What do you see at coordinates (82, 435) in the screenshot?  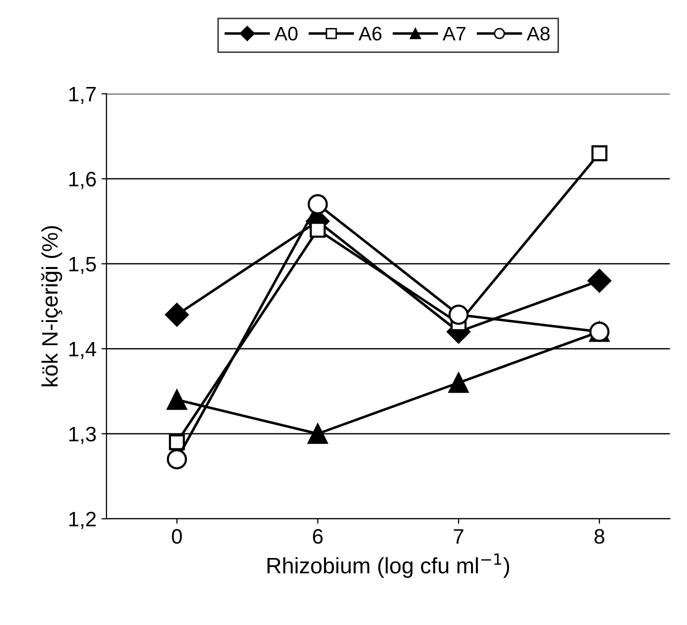 I see `y-tick-label: 1,3` at bounding box center [82, 435].